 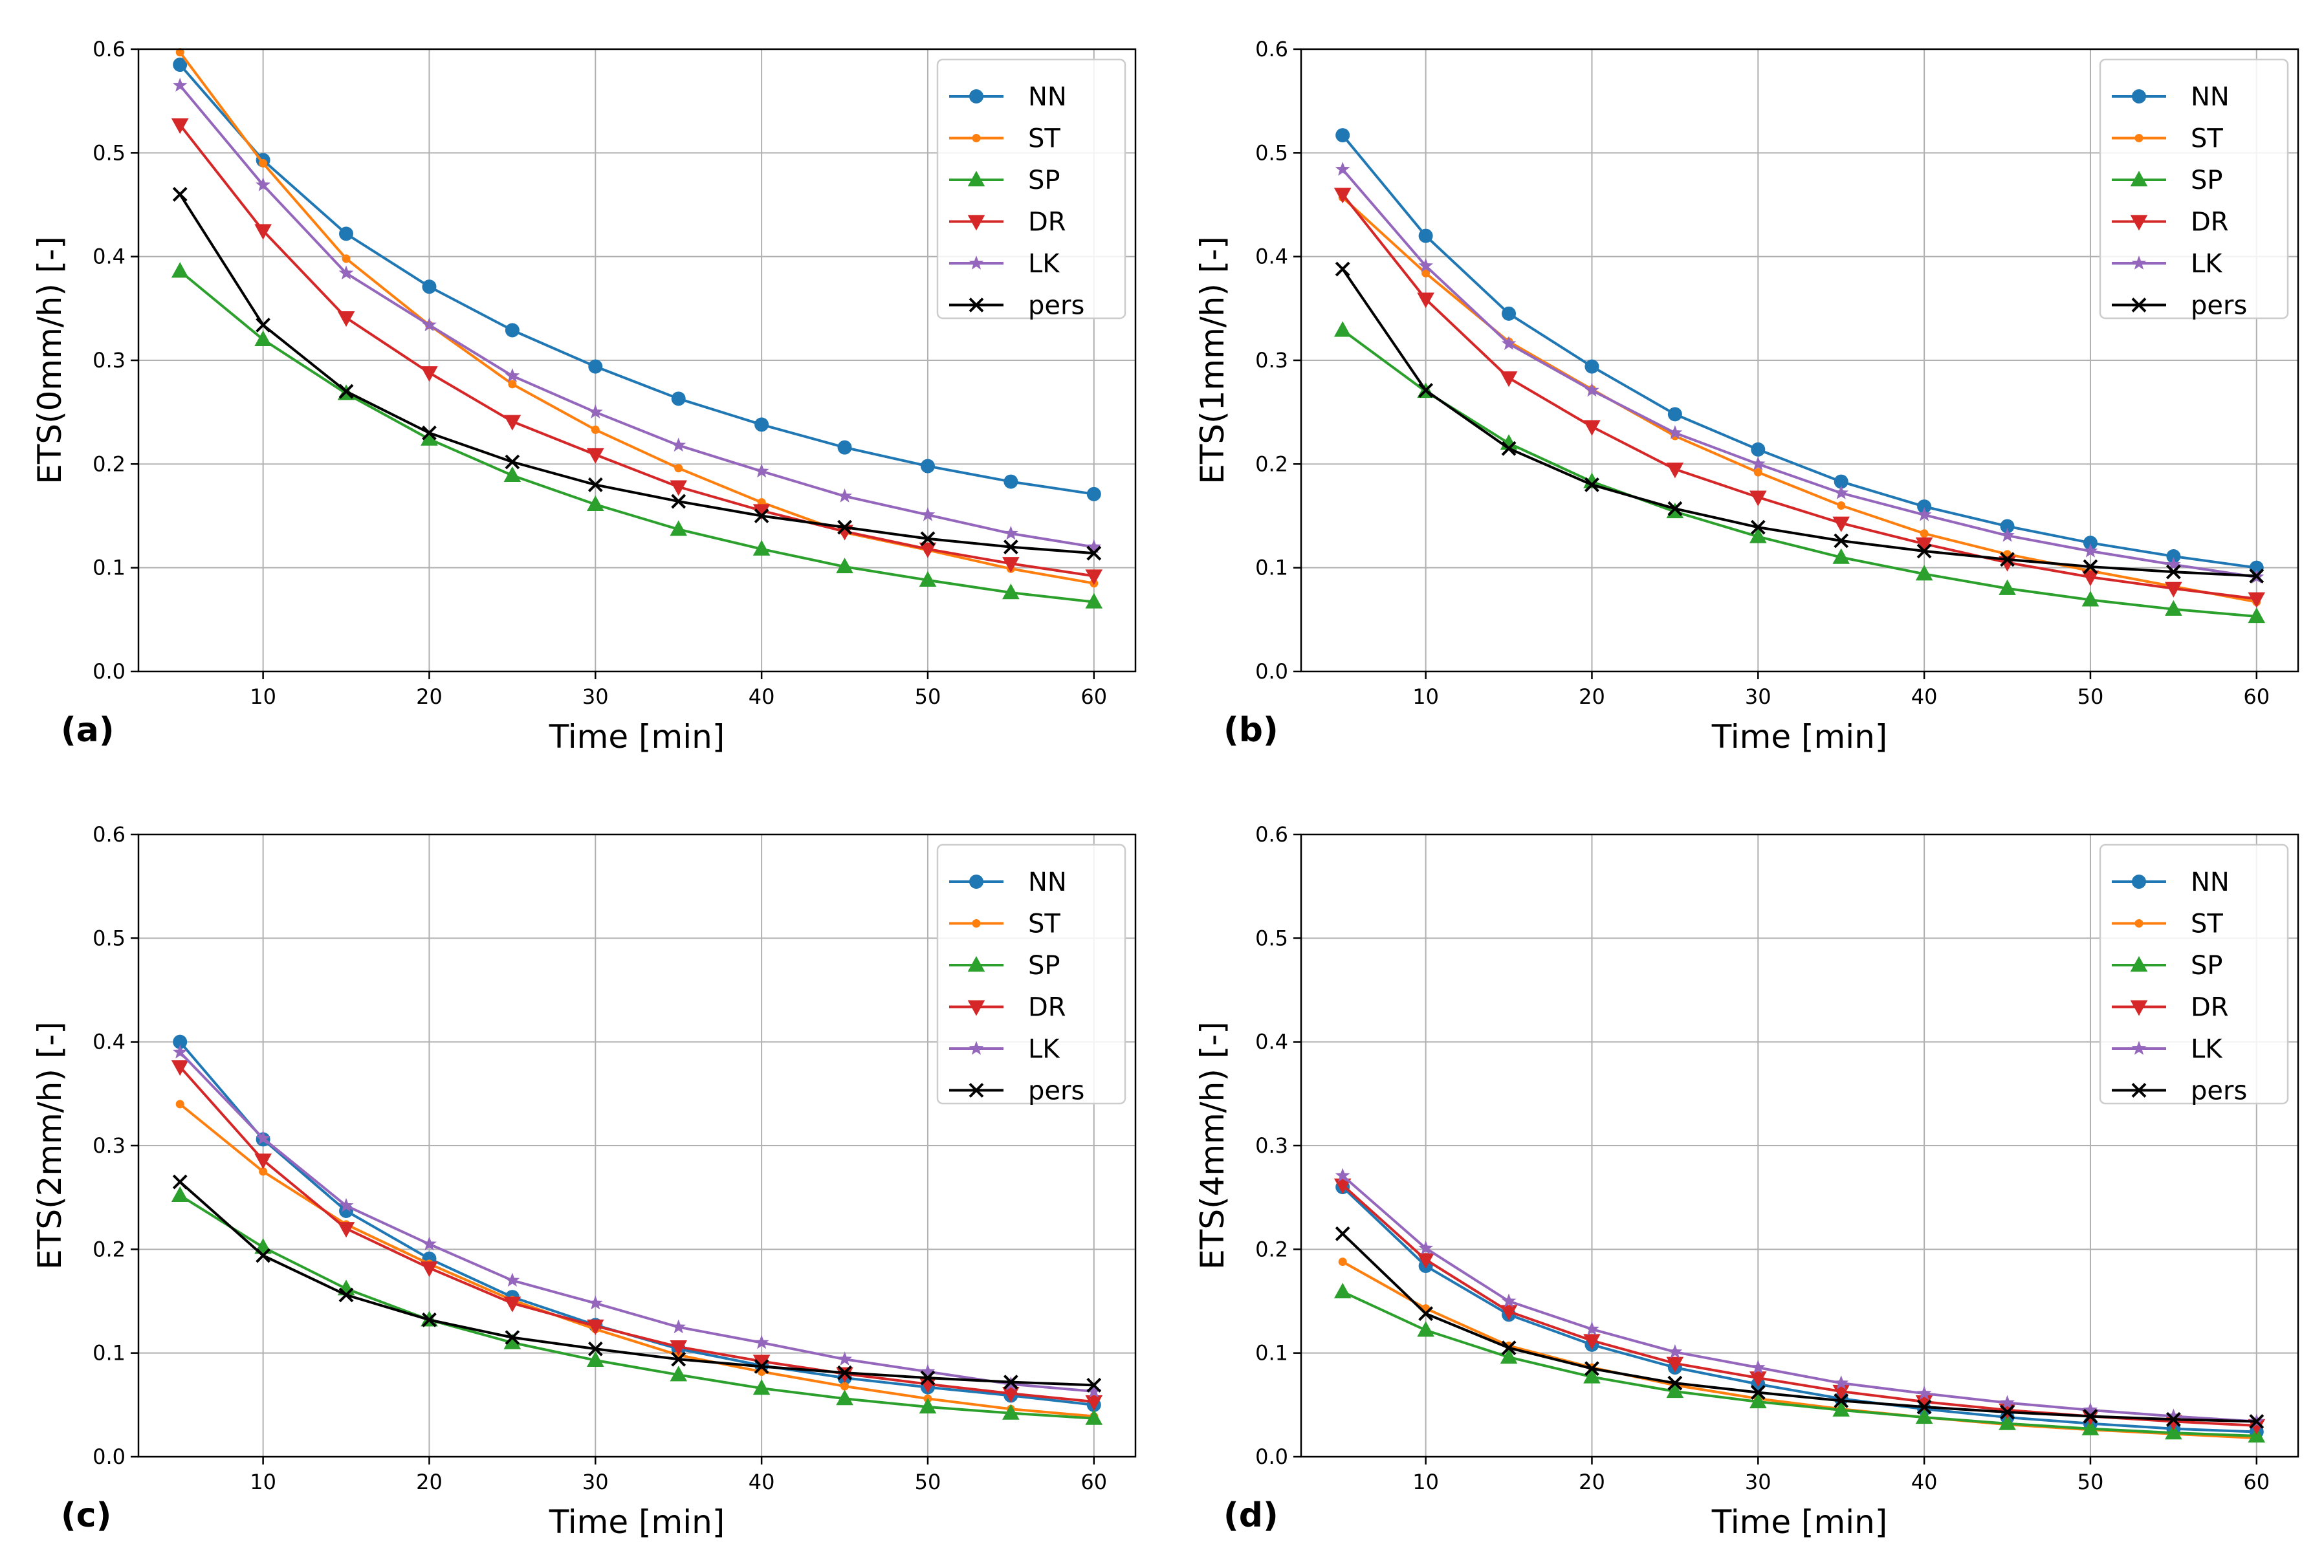 I want to click on legend-label: SP, so click(x=2207, y=966).